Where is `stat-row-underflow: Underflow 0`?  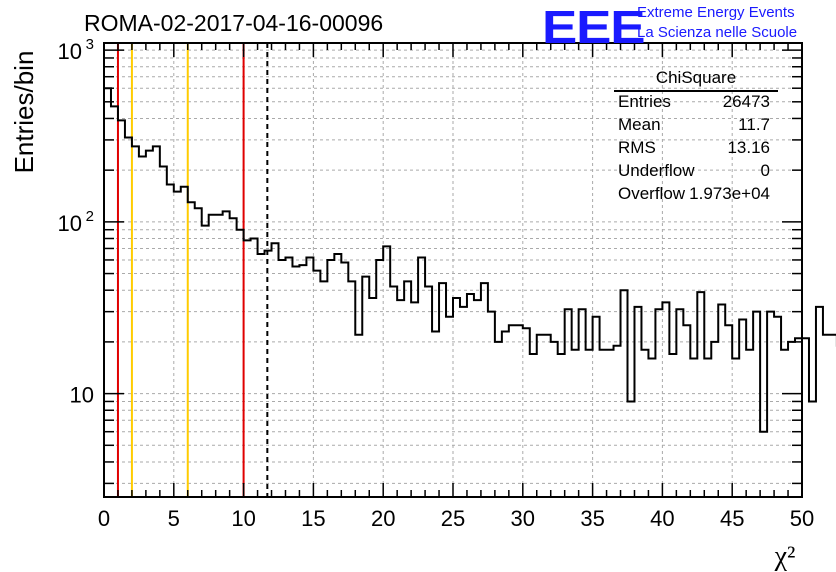
stat-row-underflow: Underflow 0 is located at coordinates (694, 172).